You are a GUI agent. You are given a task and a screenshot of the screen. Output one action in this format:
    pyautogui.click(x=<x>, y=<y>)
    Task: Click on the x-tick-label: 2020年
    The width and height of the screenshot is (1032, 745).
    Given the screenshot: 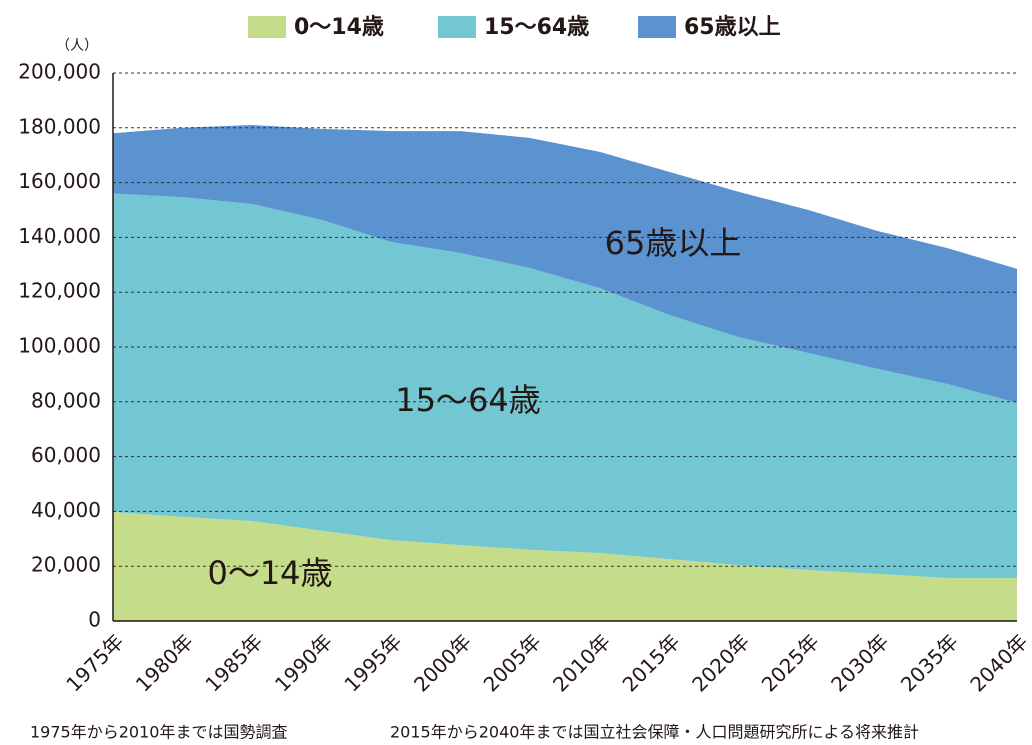 What is the action you would take?
    pyautogui.click(x=720, y=662)
    